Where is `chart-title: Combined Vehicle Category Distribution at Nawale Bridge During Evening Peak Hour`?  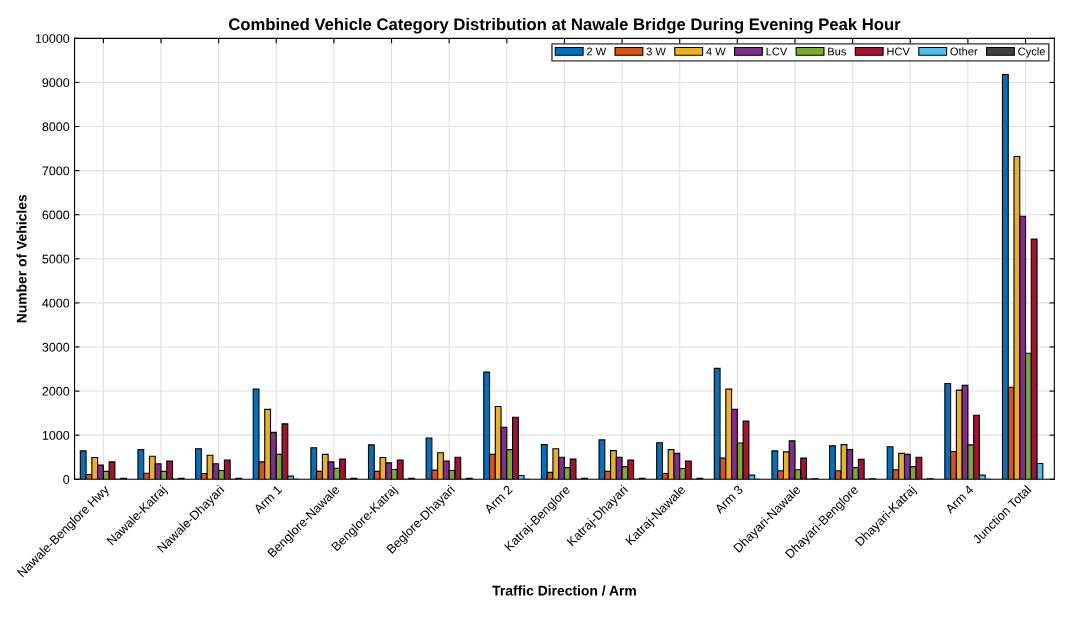 chart-title: Combined Vehicle Category Distribution at Nawale Bridge During Evening Peak Hour is located at coordinates (564, 25).